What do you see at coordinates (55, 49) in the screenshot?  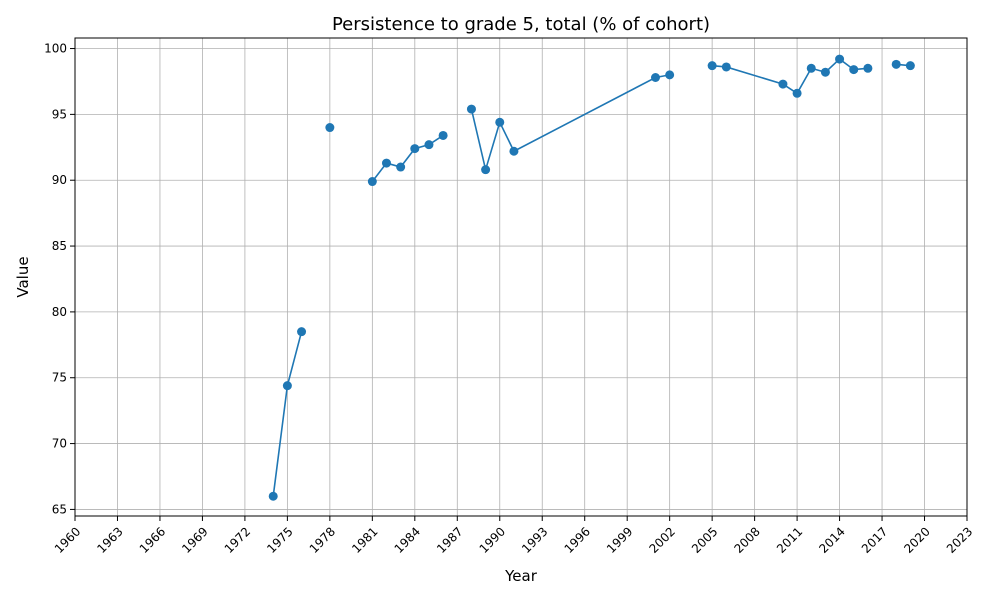 I see `y-tick-label: 100` at bounding box center [55, 49].